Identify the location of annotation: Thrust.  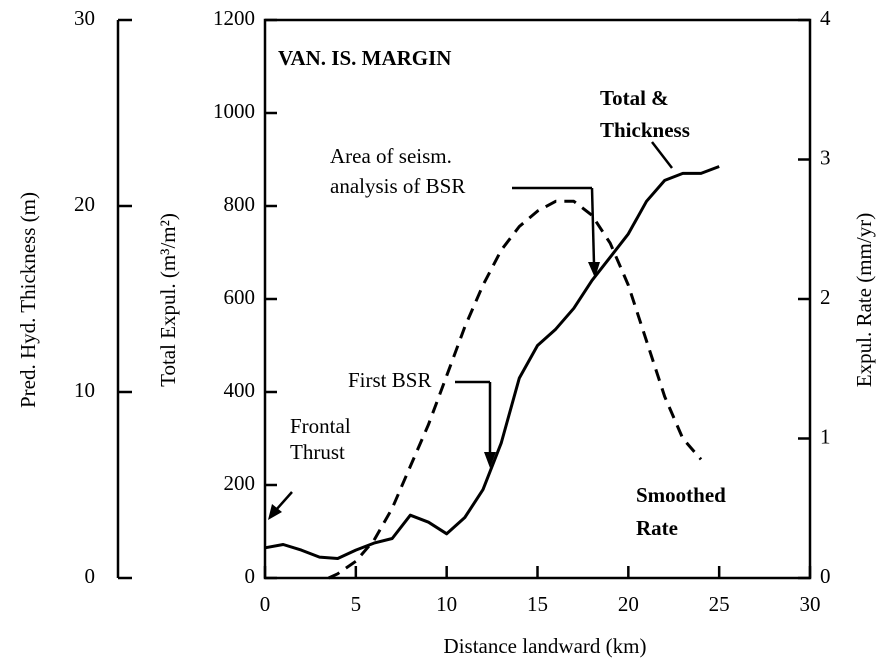
(317, 452).